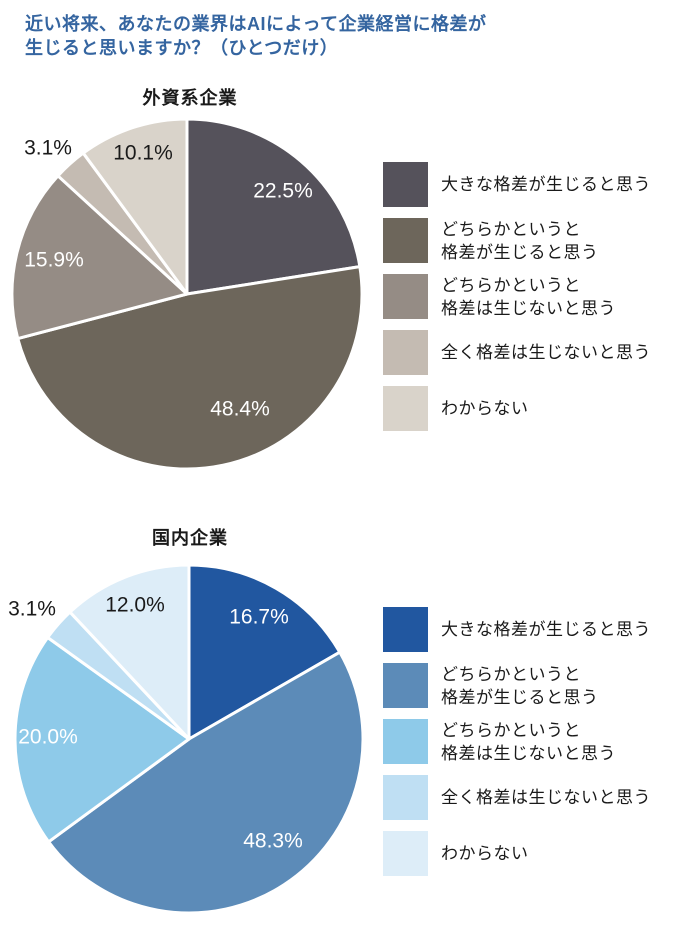  Describe the element at coordinates (273, 841) in the screenshot. I see `slice-value-label: 48.3%` at that location.